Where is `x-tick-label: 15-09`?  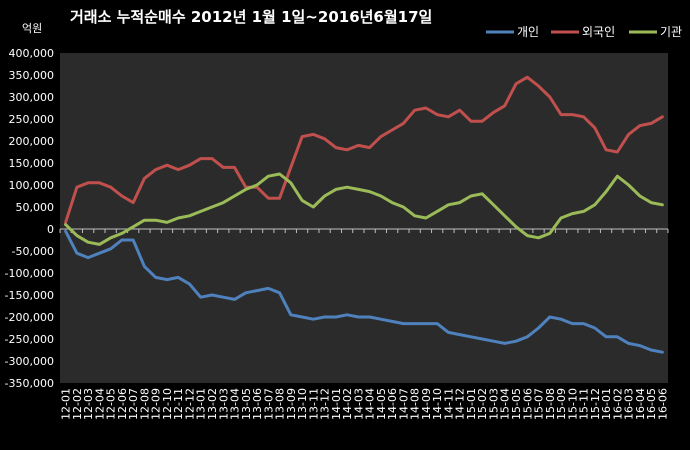 x-tick-label: 15-09 is located at coordinates (561, 404).